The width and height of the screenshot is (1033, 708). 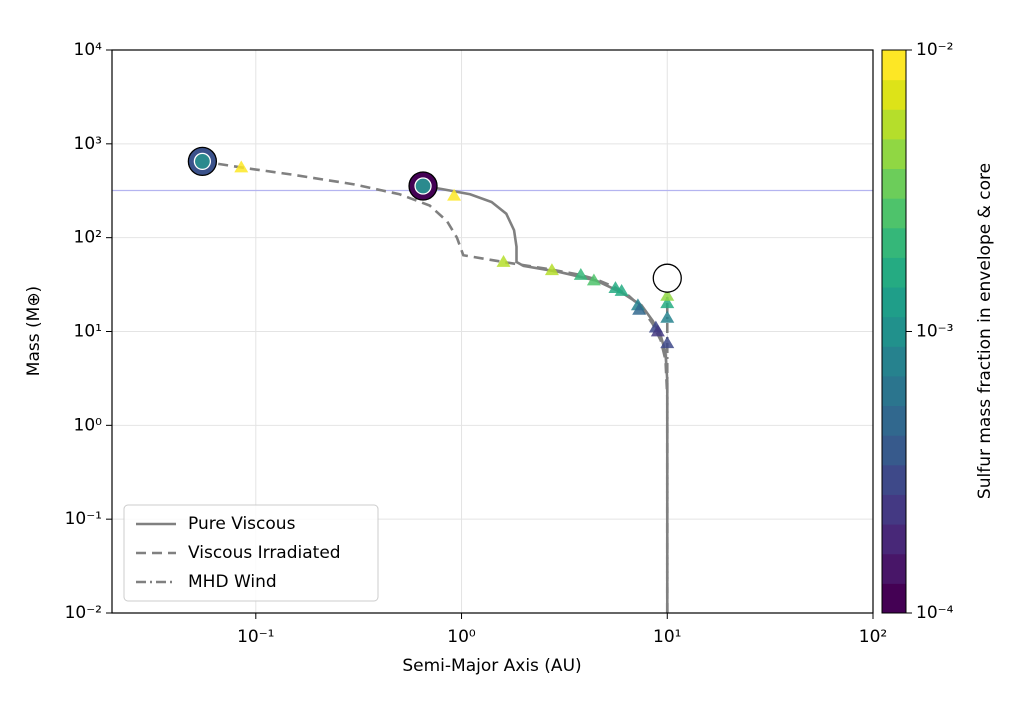 I want to click on x-tick-label: 10¹, so click(x=667, y=637).